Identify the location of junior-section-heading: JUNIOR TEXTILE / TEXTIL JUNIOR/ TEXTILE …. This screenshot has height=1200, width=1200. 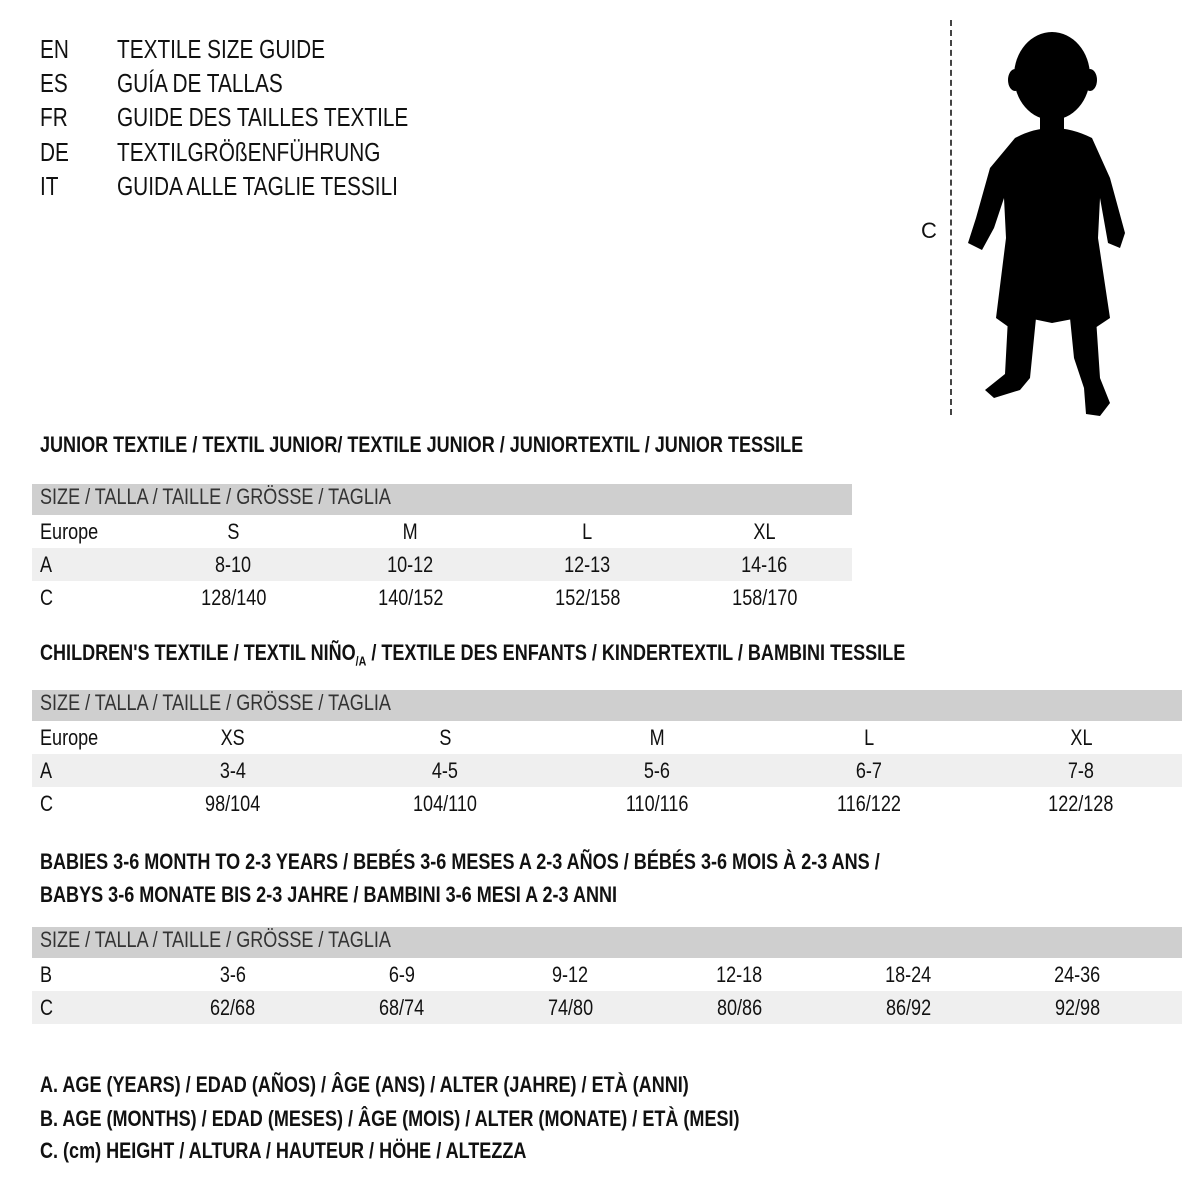
(505, 445).